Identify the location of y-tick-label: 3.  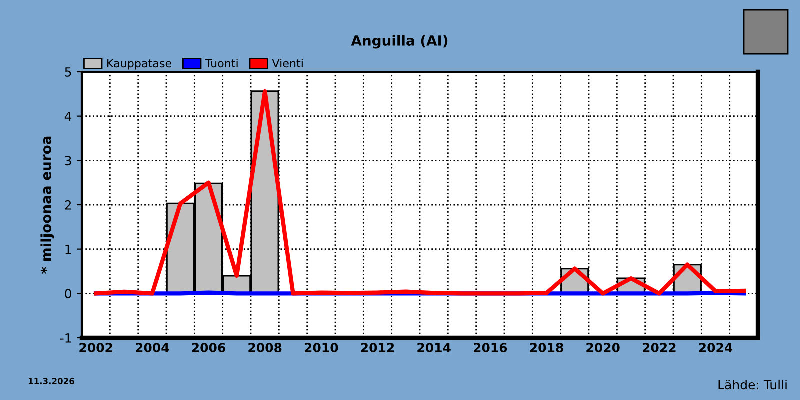
(68, 161).